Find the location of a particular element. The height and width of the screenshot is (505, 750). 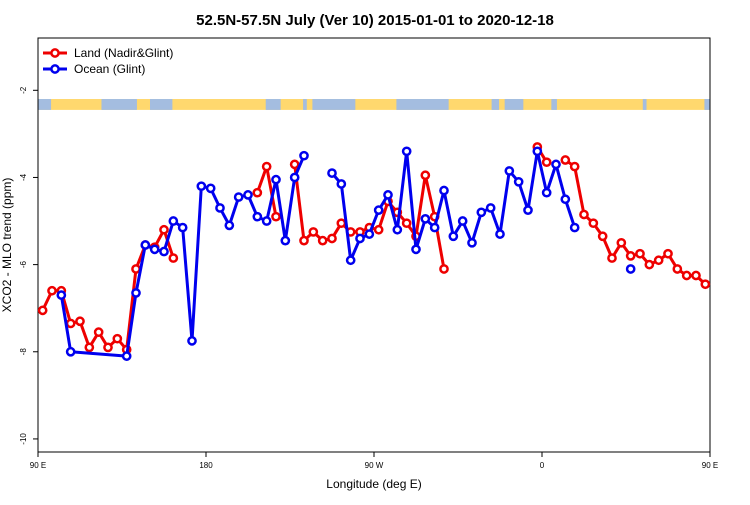

x-tick-label: 90 E is located at coordinates (710, 465).